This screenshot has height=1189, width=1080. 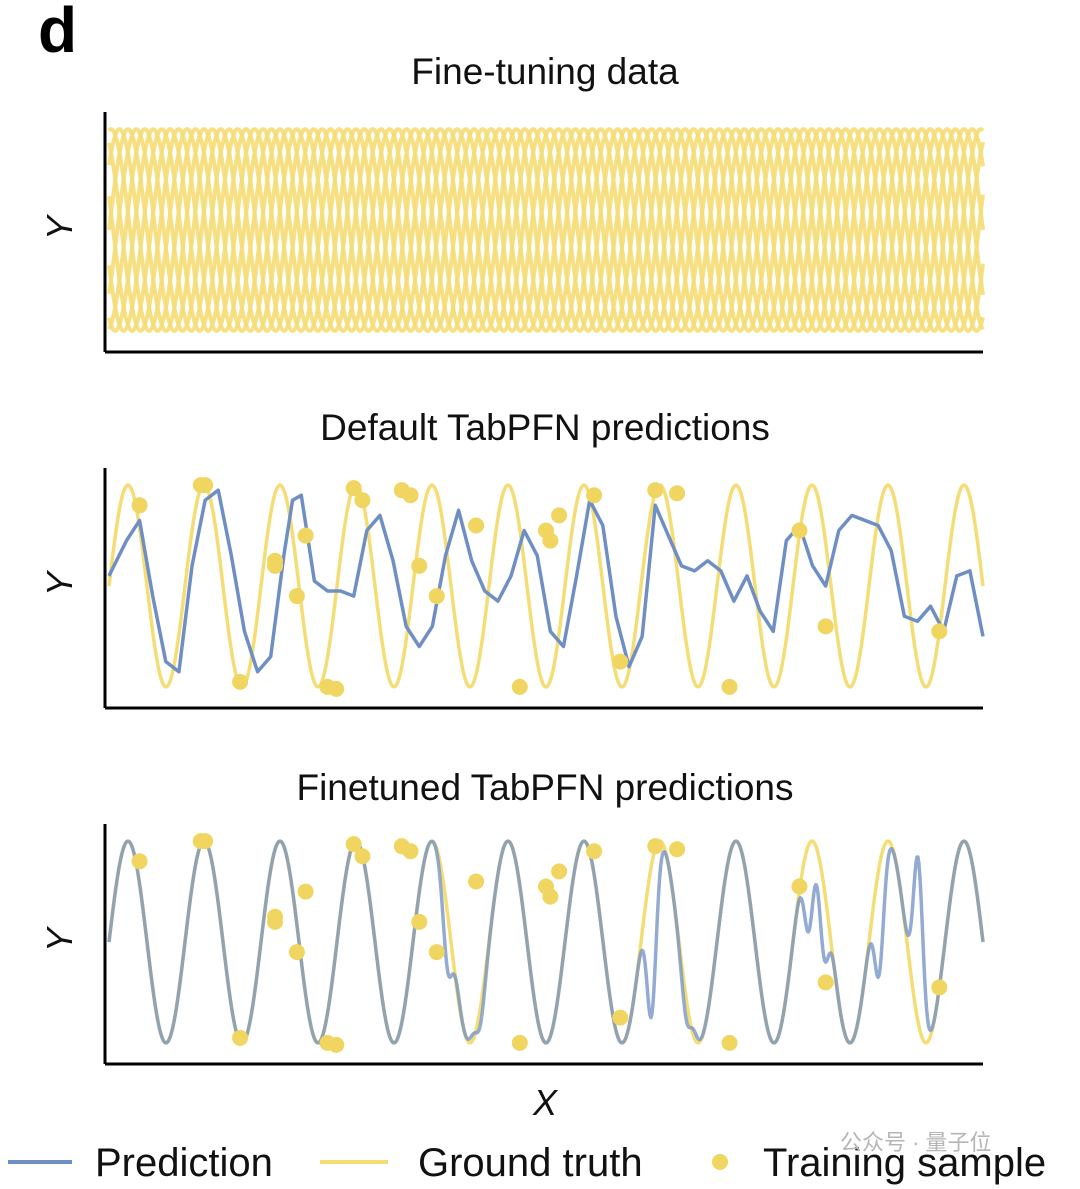 I want to click on panel-2-y-label: Y, so click(x=59, y=582).